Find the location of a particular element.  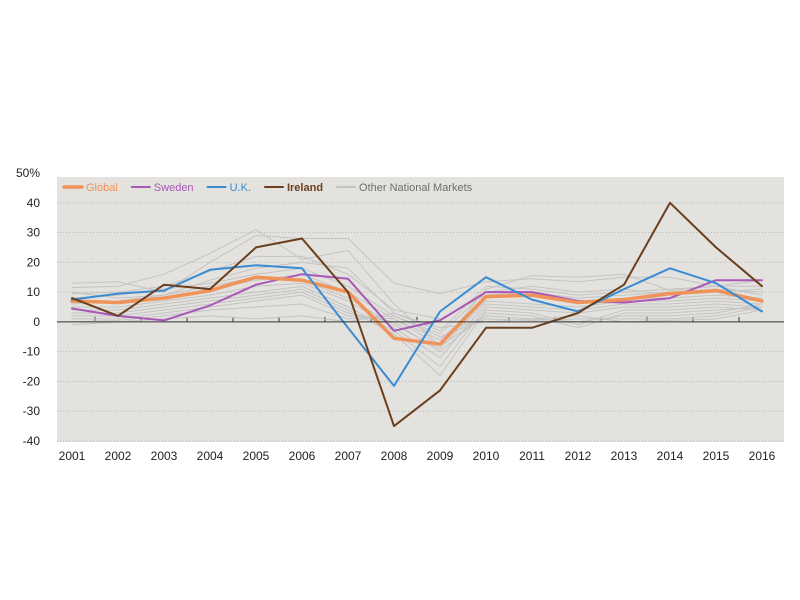

y-tick-label: 40 is located at coordinates (34, 203).